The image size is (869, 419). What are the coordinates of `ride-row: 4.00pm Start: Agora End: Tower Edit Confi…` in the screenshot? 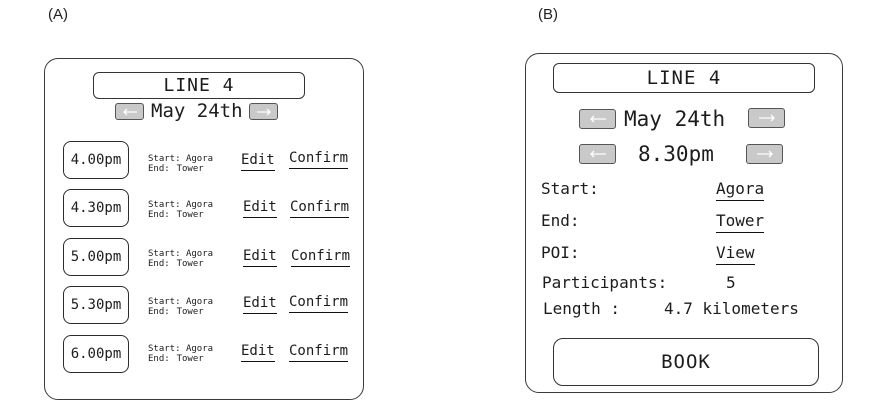 It's located at (205, 161).